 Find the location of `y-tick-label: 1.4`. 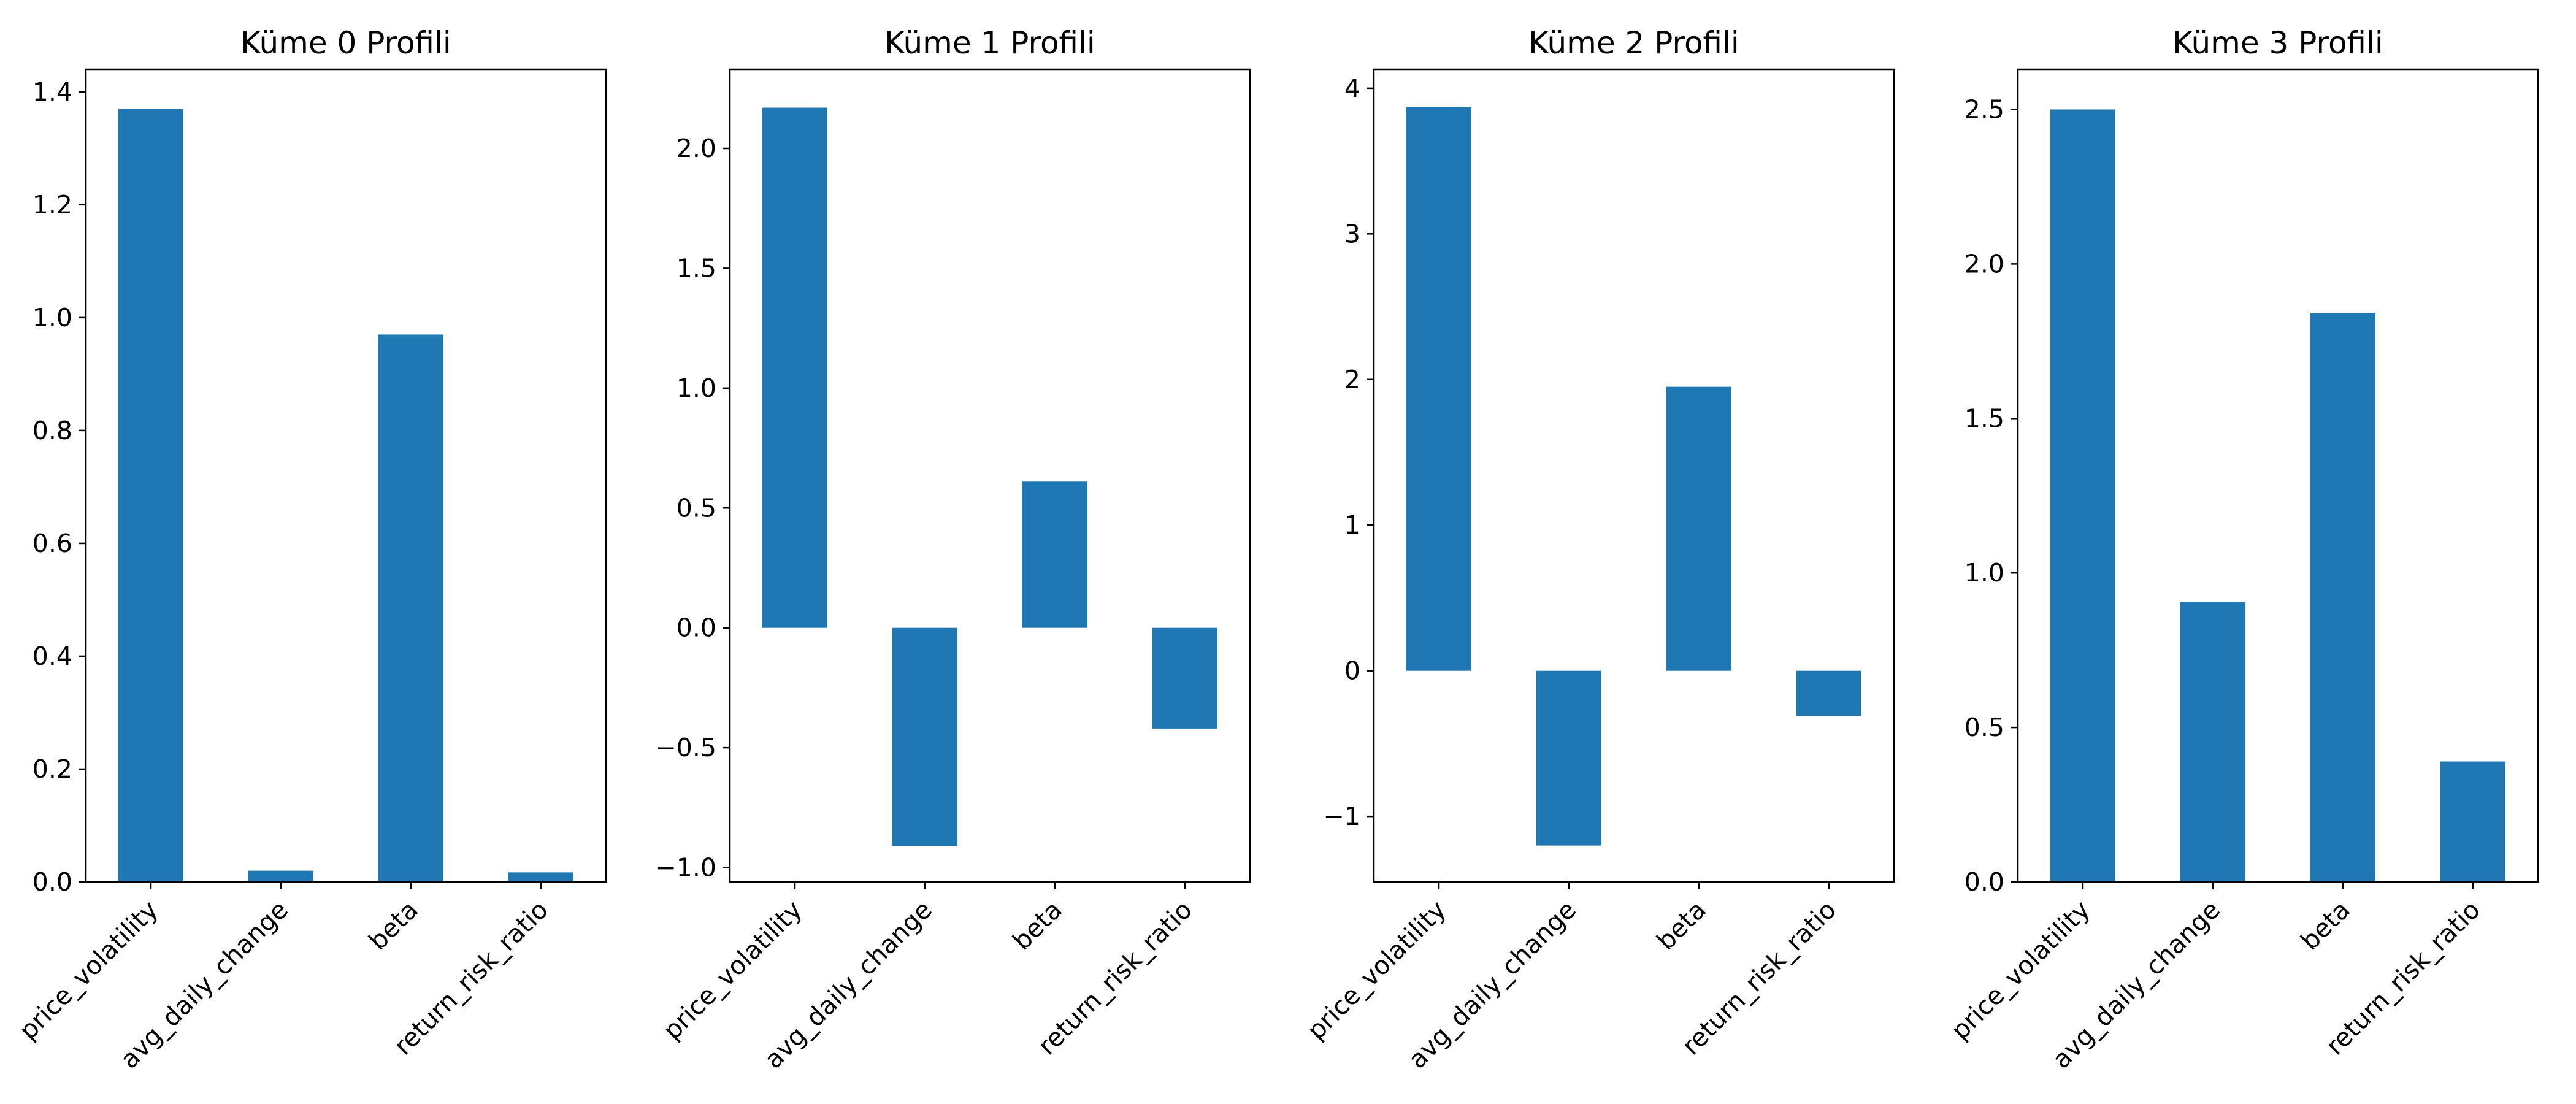

y-tick-label: 1.4 is located at coordinates (52, 92).